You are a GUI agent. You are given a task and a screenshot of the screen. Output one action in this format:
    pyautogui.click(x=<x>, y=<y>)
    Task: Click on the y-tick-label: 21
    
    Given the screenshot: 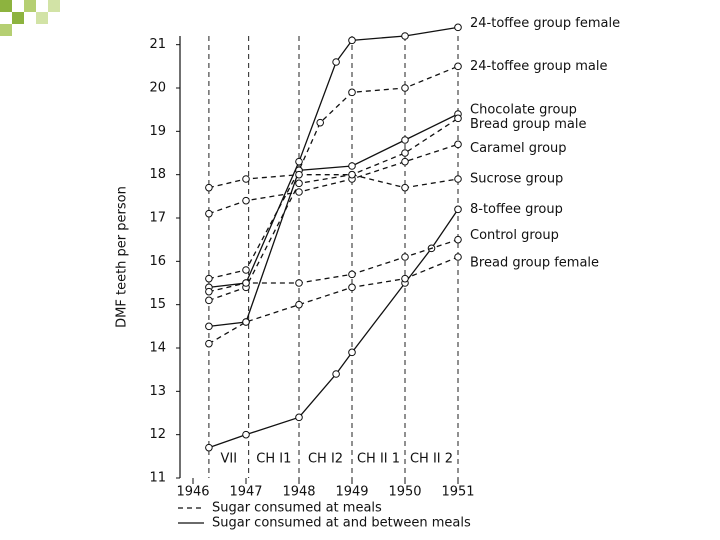 What is the action you would take?
    pyautogui.click(x=157, y=44)
    